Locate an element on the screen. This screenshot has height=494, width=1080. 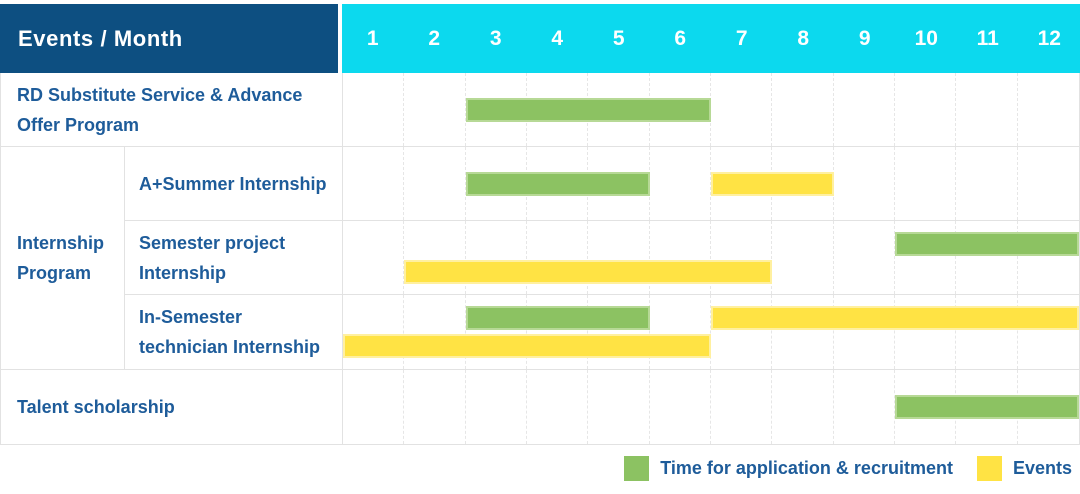
table-header-row: Events / Month 1 2 3 4 5 6 7 8 9 10 11 12 is located at coordinates (540, 38).